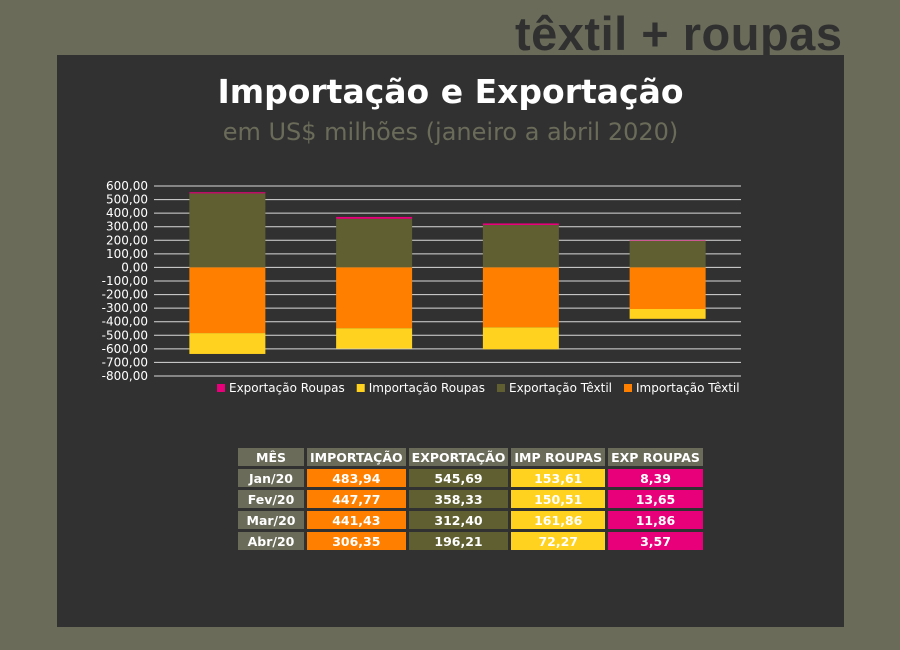  Describe the element at coordinates (134, 267) in the screenshot. I see `y-tick-label: 0,00` at that location.